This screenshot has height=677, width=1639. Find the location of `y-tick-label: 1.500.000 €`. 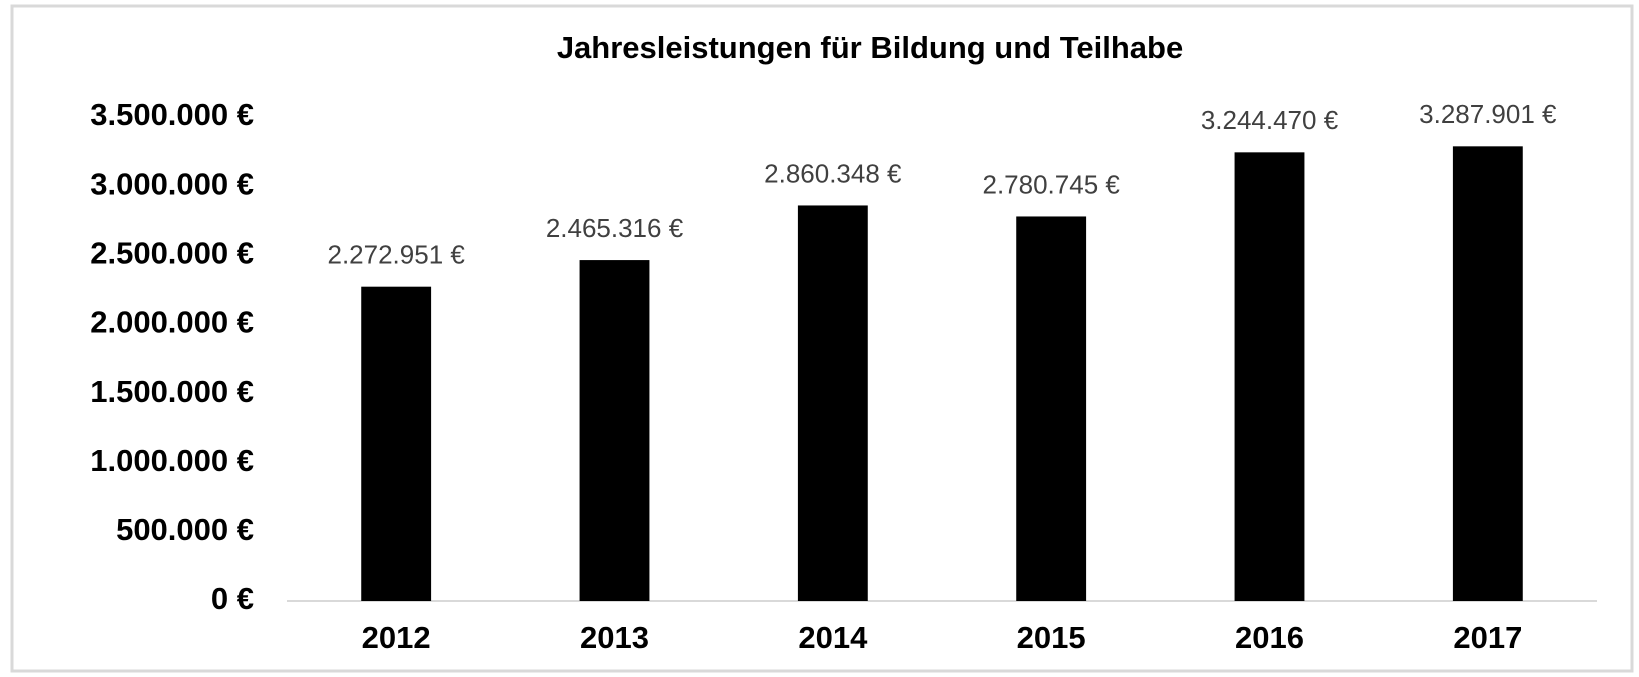

y-tick-label: 1.500.000 € is located at coordinates (172, 391).